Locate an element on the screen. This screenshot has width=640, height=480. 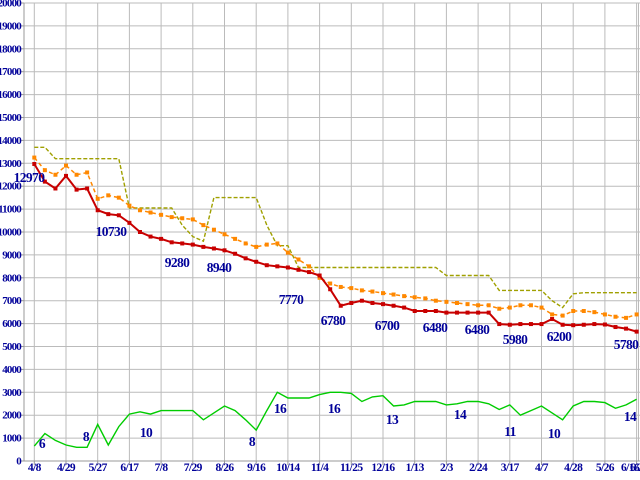
svg-text: 5000 is located at coordinates (12, 347).